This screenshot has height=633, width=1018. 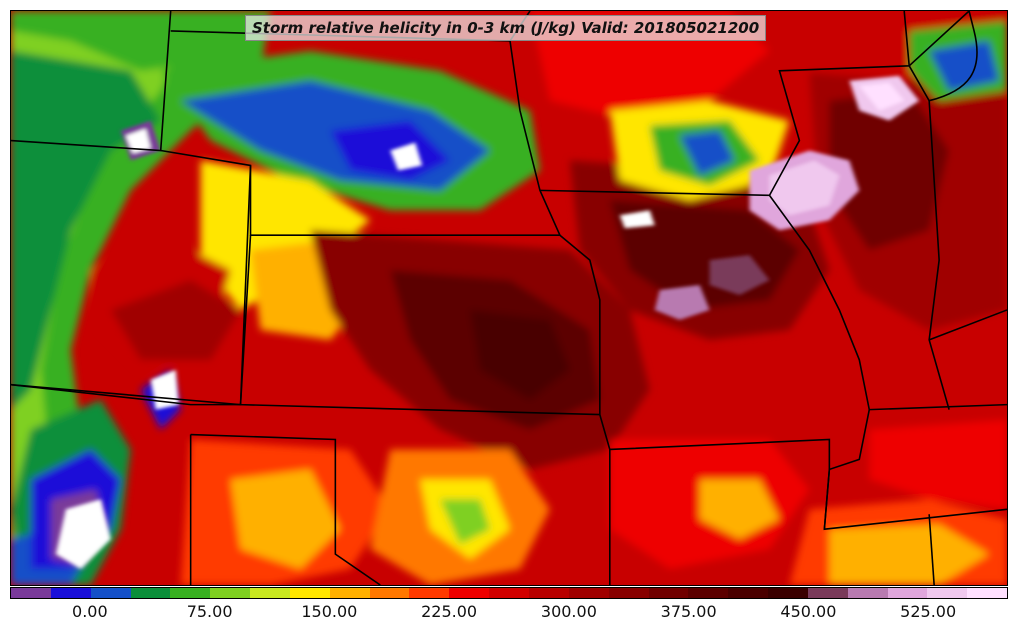 What do you see at coordinates (688, 611) in the screenshot?
I see `colorbar-tick-label: 375.00` at bounding box center [688, 611].